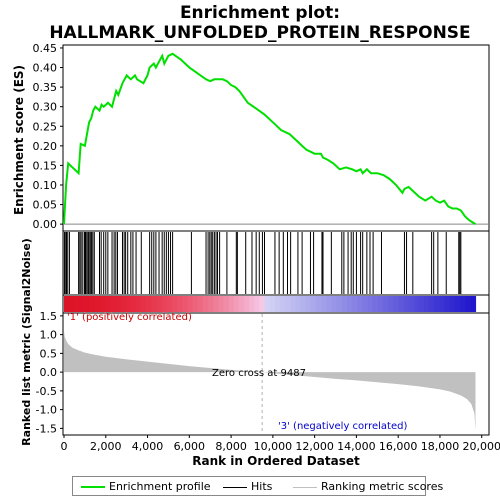  I want to click on metric-y-tick-label: -0.5, so click(46, 391).